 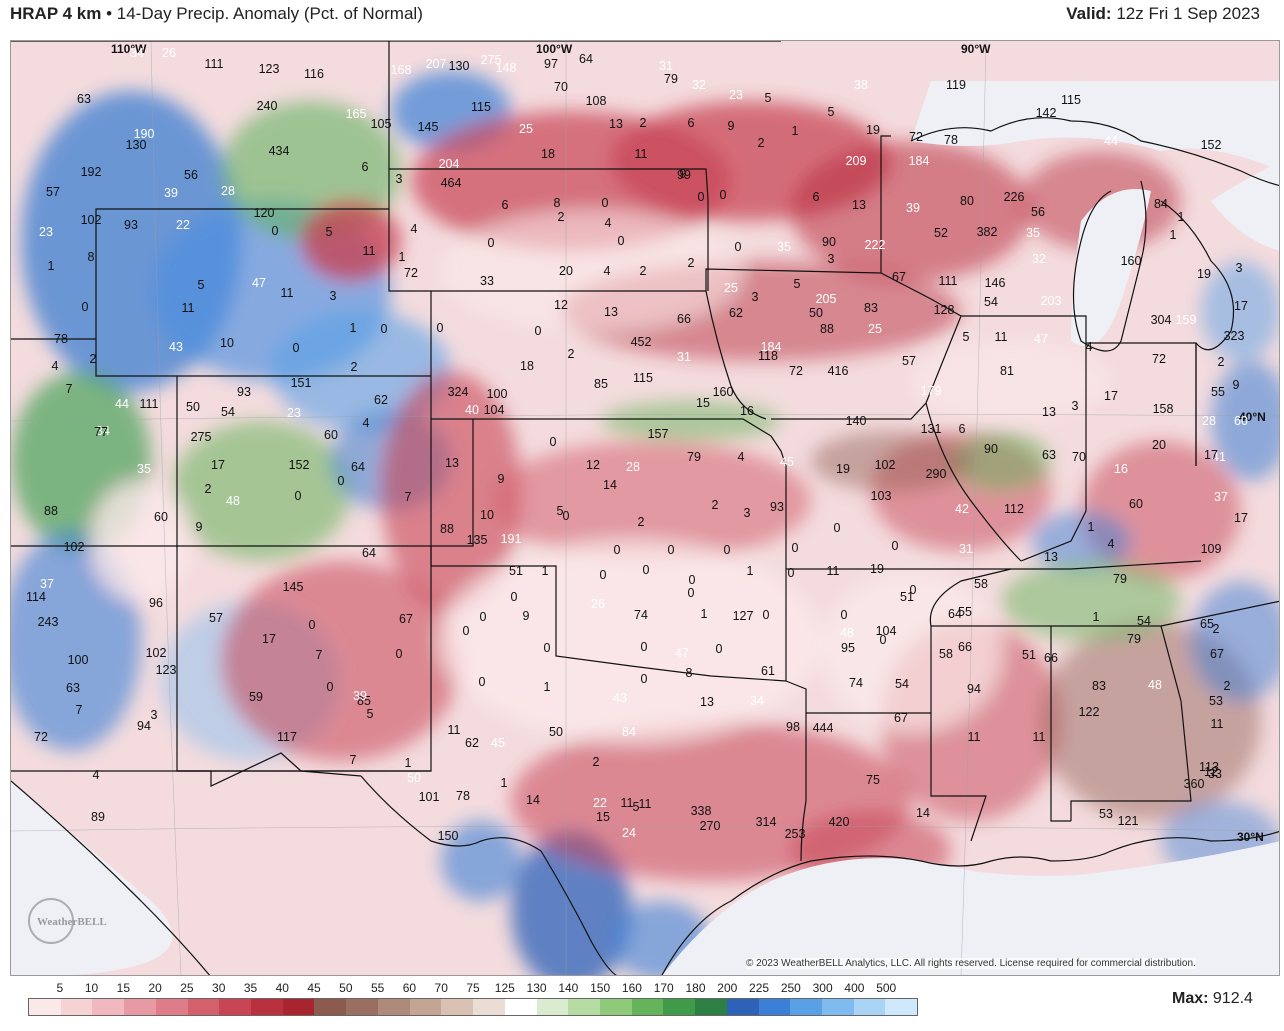 I want to click on station-value: 51, so click(x=516, y=571).